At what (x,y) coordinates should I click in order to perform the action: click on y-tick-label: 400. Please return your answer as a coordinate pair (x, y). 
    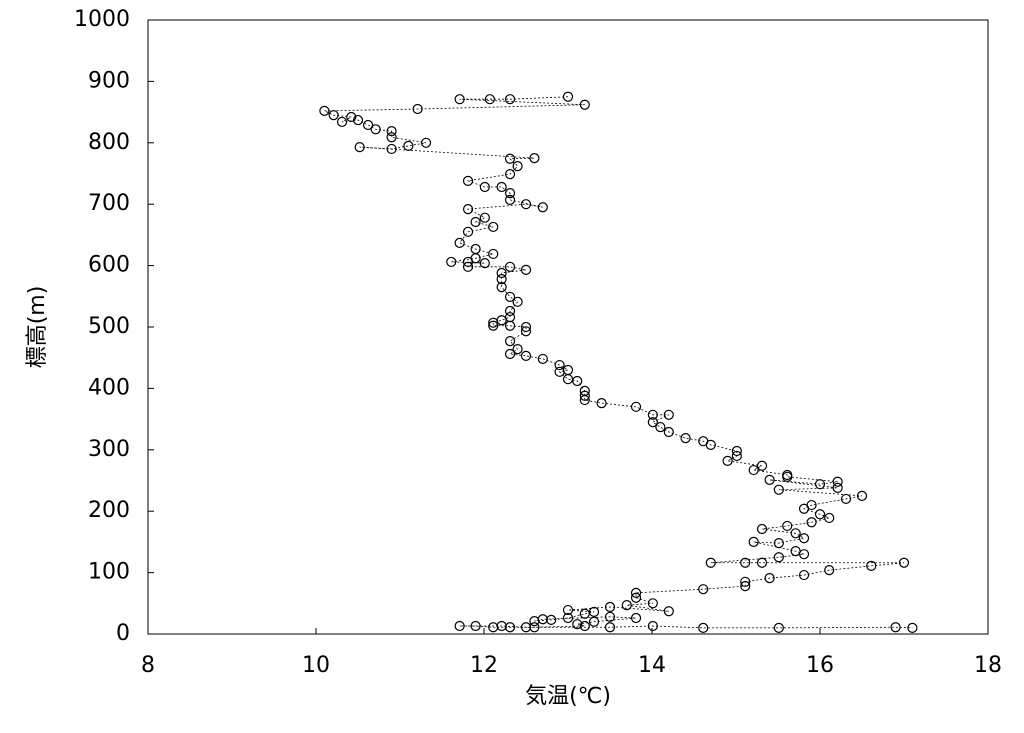
    Looking at the image, I should click on (109, 387).